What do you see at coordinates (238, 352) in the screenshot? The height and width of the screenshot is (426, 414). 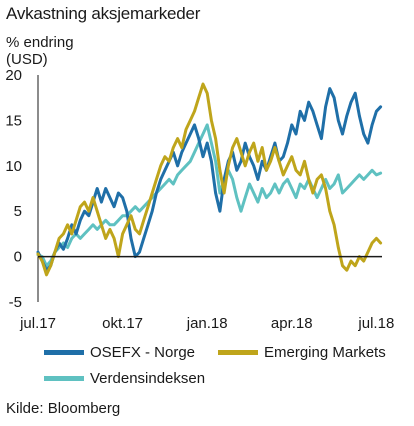 I see `legend-swatch-emerging-markets` at bounding box center [238, 352].